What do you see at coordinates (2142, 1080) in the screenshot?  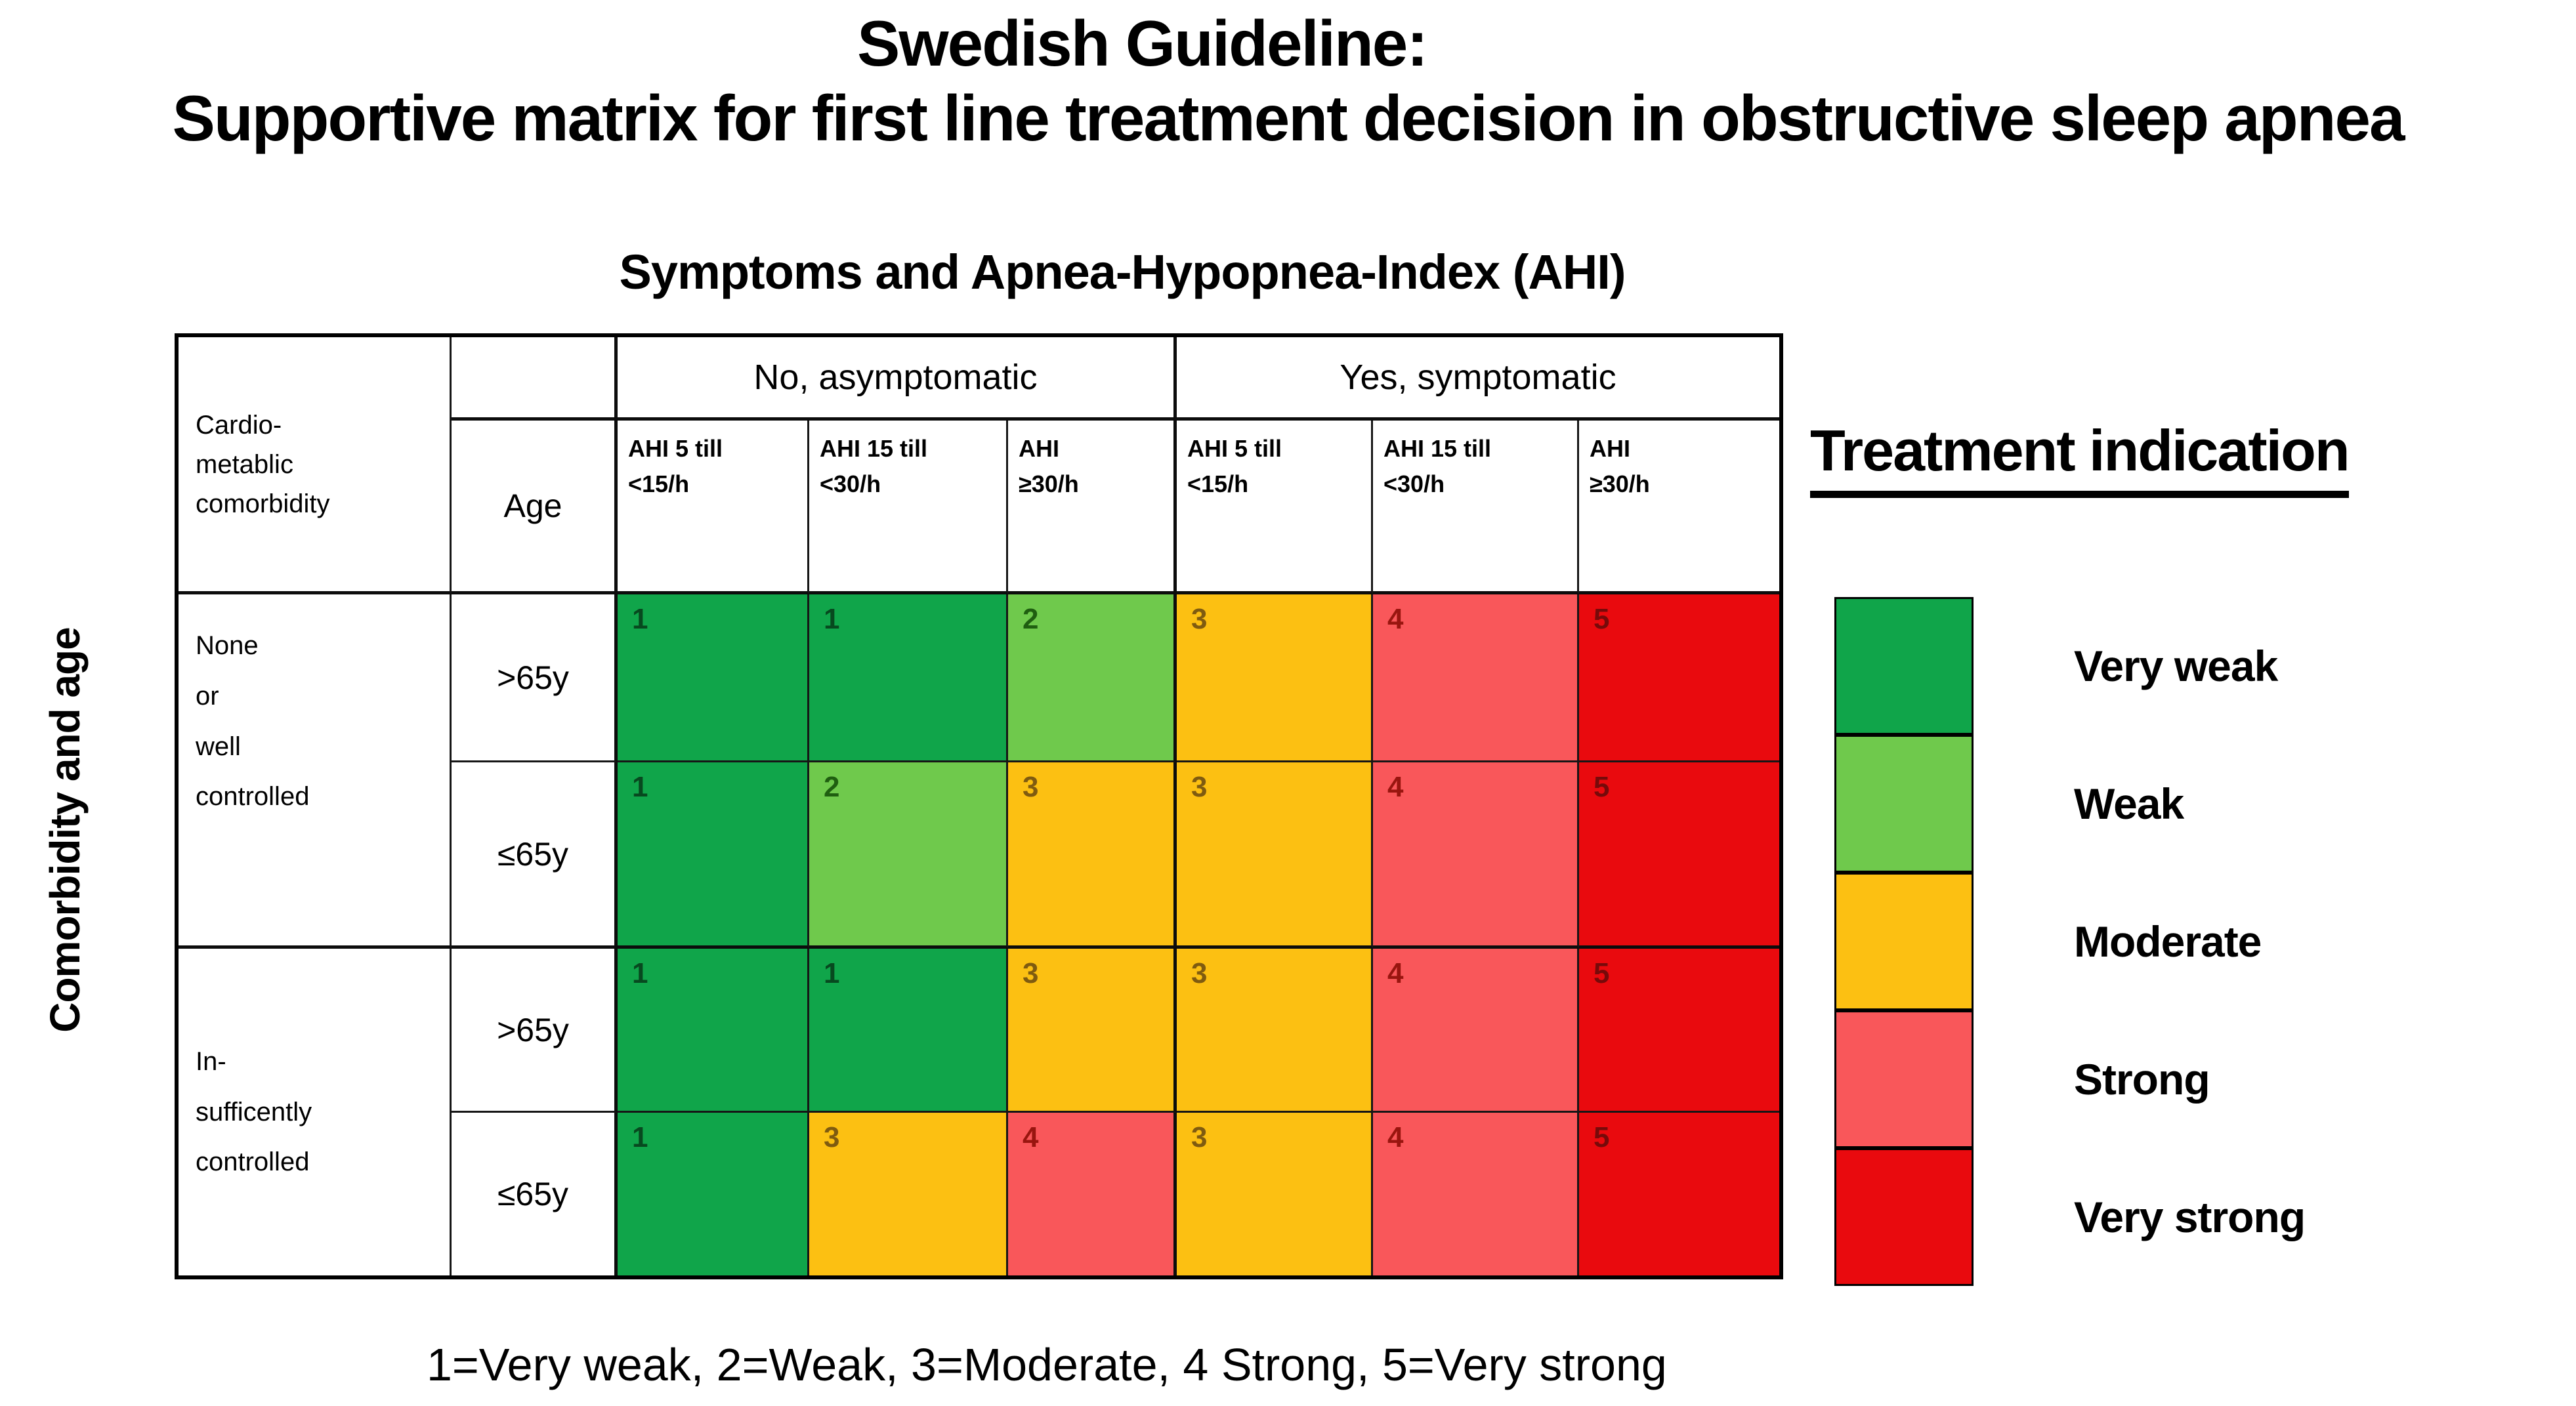 I see `legend-label-strong: Strong` at bounding box center [2142, 1080].